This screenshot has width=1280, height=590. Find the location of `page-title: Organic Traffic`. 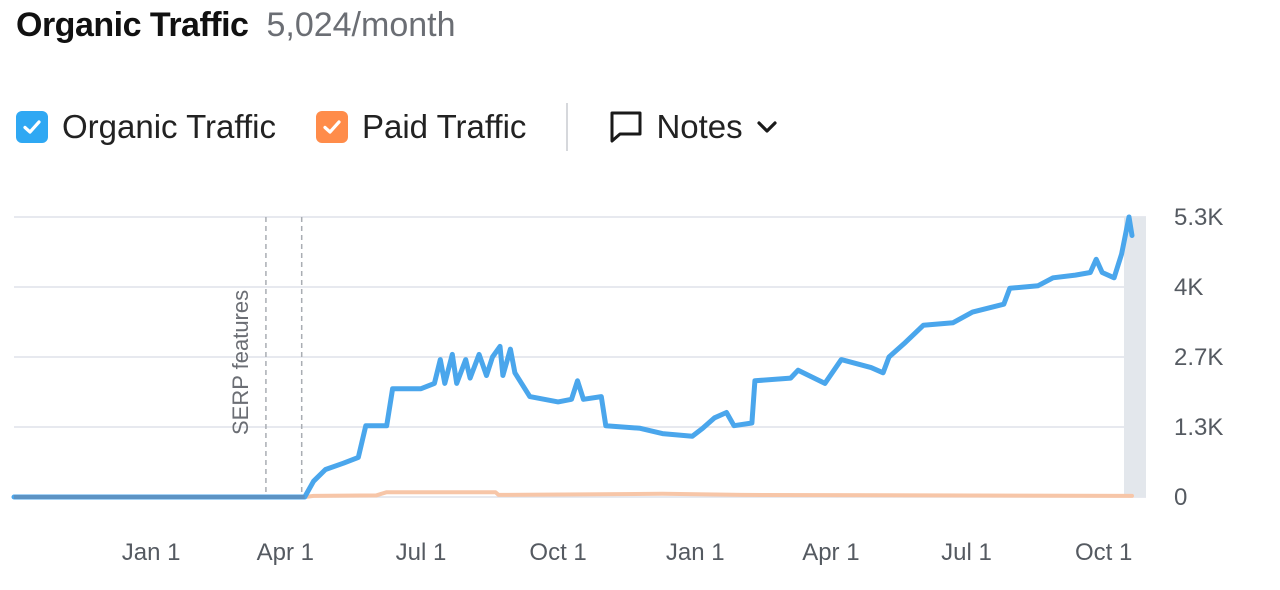

page-title: Organic Traffic is located at coordinates (132, 25).